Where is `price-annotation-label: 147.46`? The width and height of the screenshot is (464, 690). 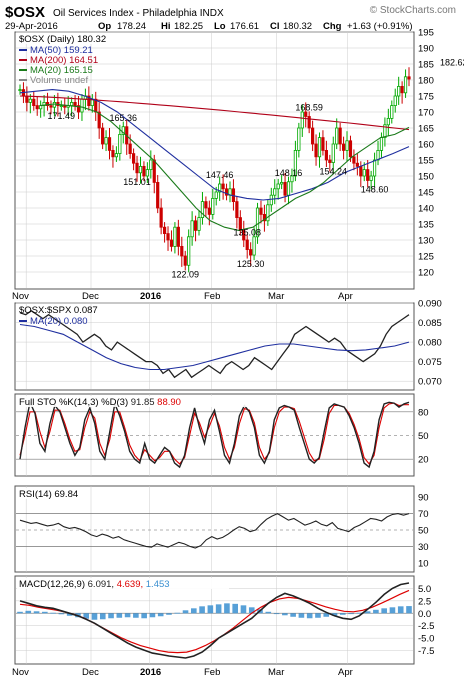 price-annotation-label: 147.46 is located at coordinates (220, 175).